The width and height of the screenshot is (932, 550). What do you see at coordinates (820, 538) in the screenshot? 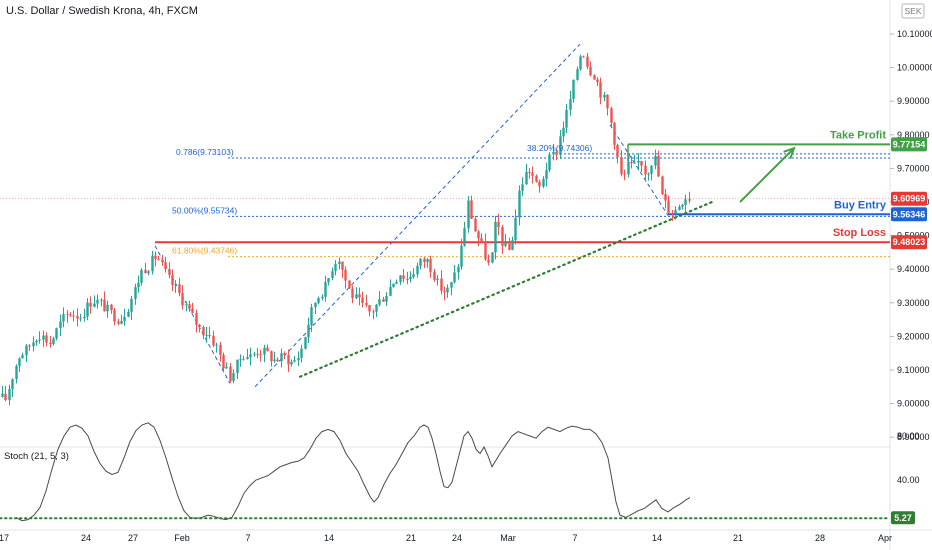
I see `time-tick-label: 28` at bounding box center [820, 538].